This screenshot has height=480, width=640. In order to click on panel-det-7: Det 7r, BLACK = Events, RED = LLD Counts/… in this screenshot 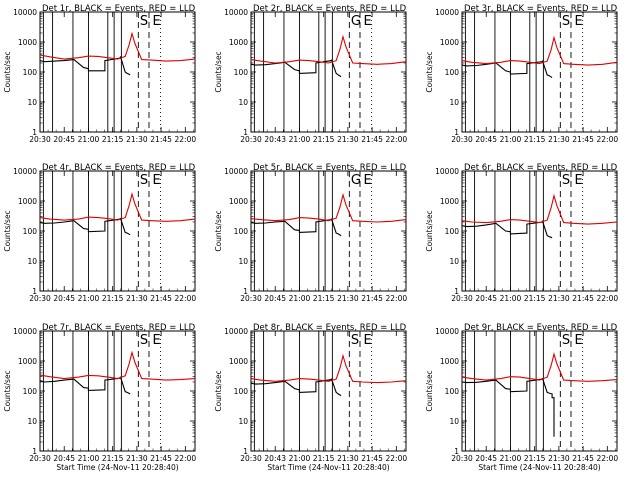, I will do `click(99, 397)`.